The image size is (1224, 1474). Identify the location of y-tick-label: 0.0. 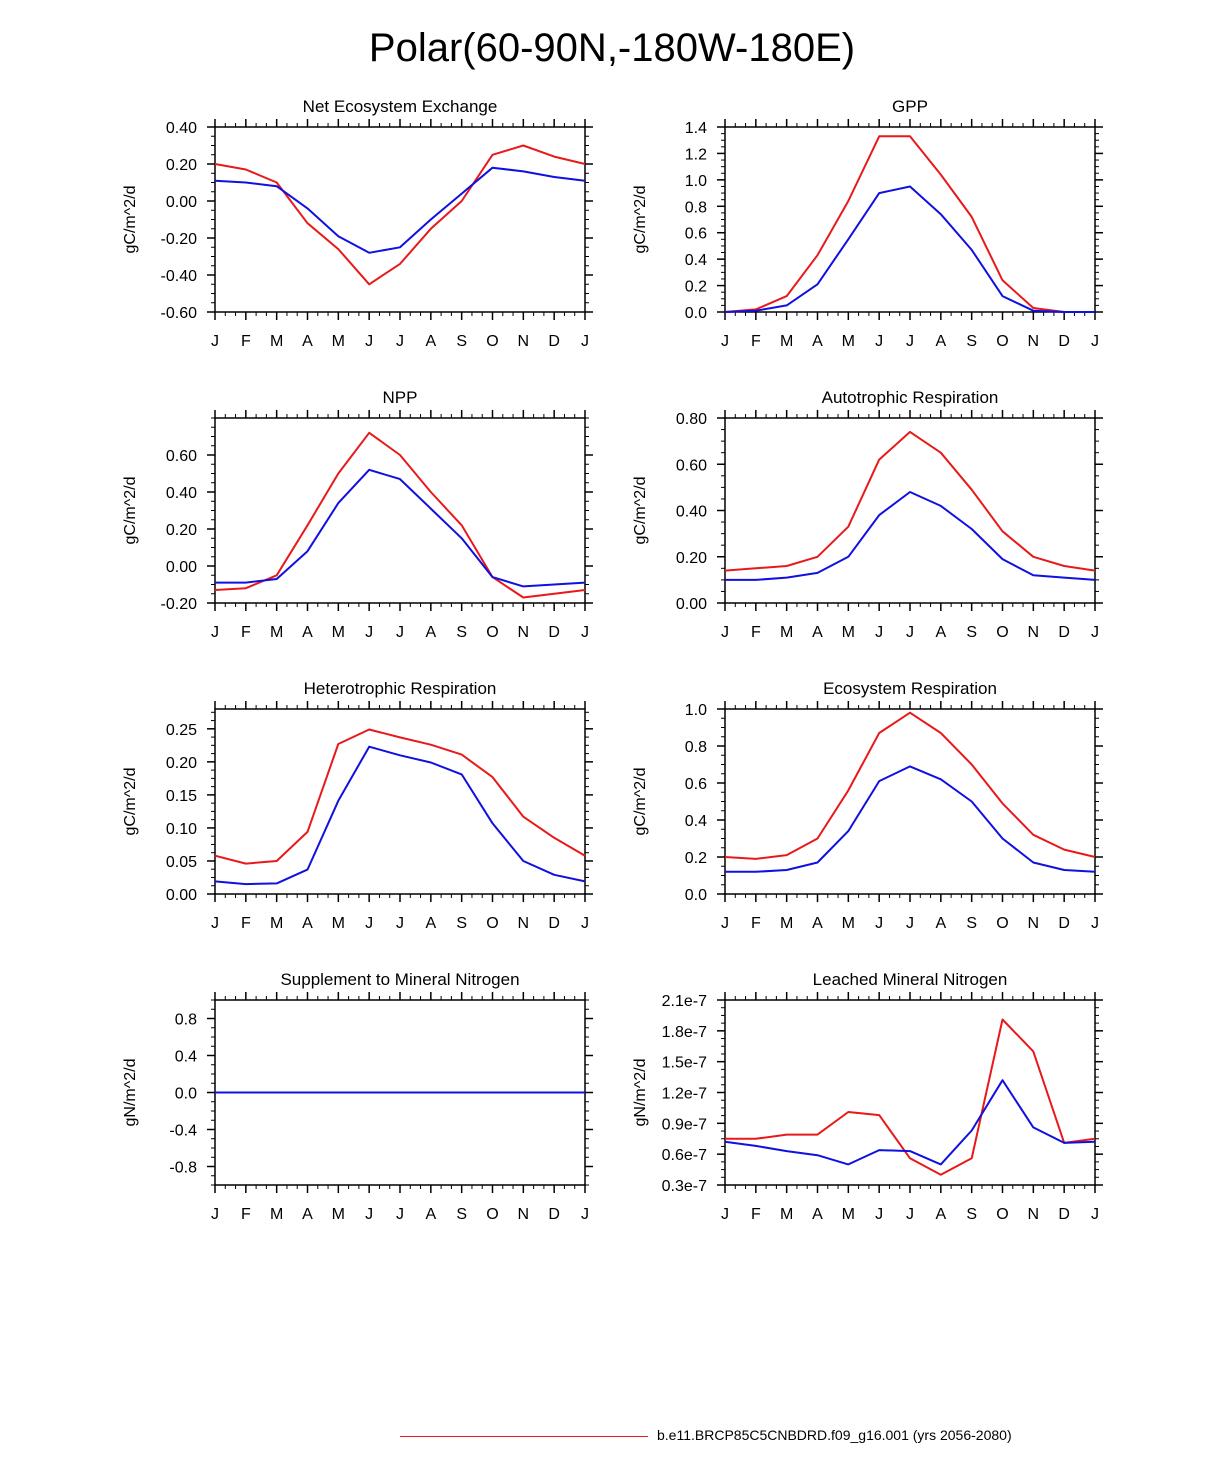
(696, 895).